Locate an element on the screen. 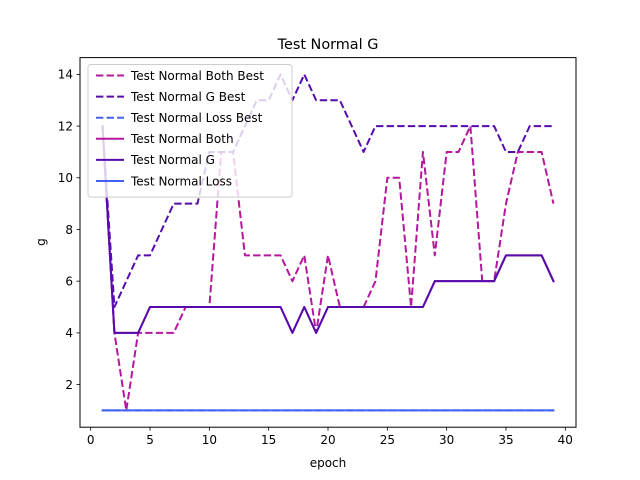  legend-box is located at coordinates (190, 131).